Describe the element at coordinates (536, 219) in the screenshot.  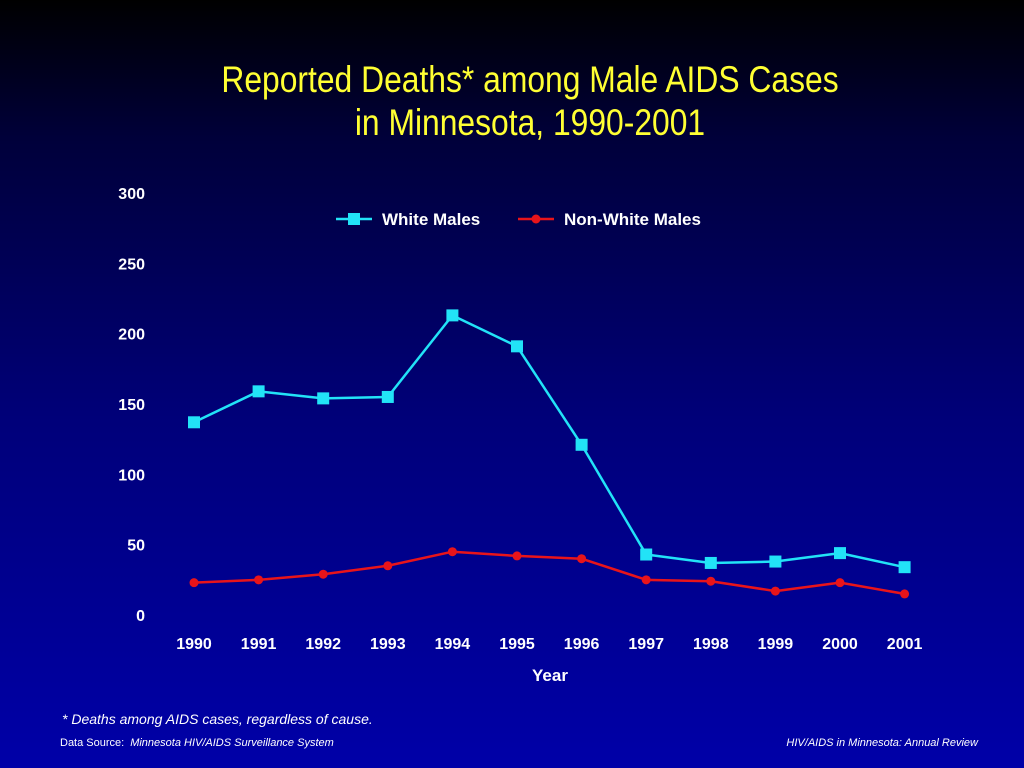
I see `legend-marker-non-white-males` at that location.